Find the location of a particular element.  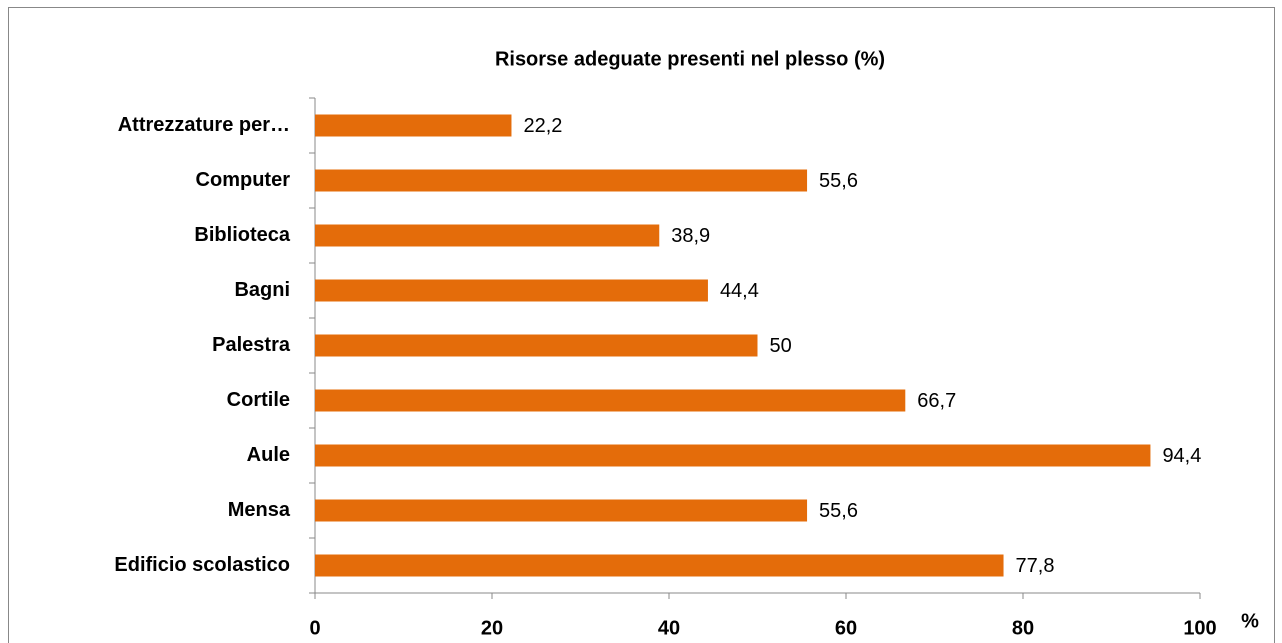

x-tick-label: 20 is located at coordinates (492, 628).